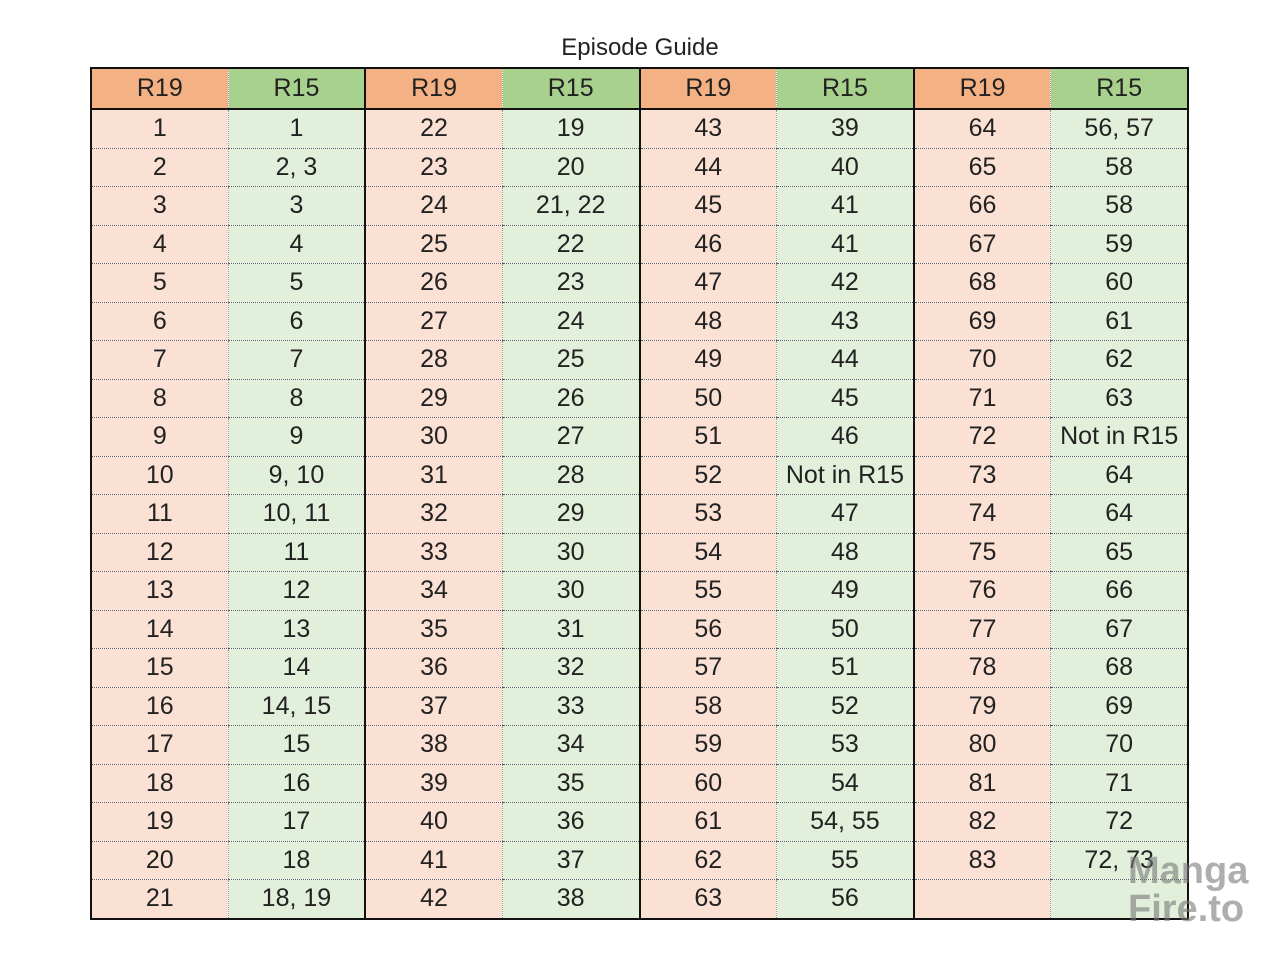  I want to click on table-cell: 37, so click(433, 706).